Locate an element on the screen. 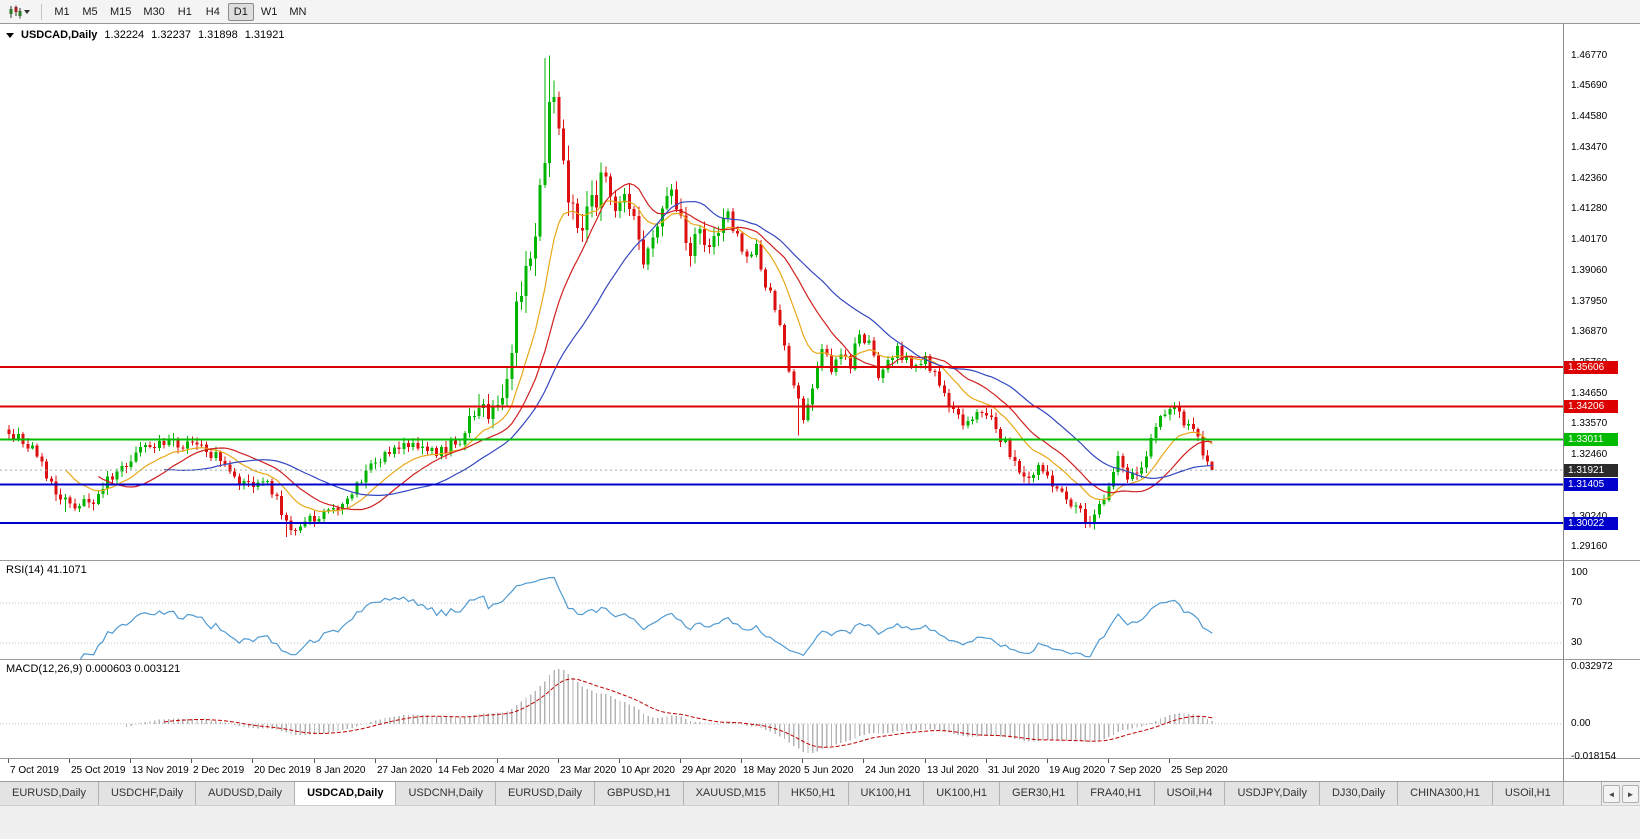 This screenshot has width=1640, height=839. charts-menu-button is located at coordinates (19, 12).